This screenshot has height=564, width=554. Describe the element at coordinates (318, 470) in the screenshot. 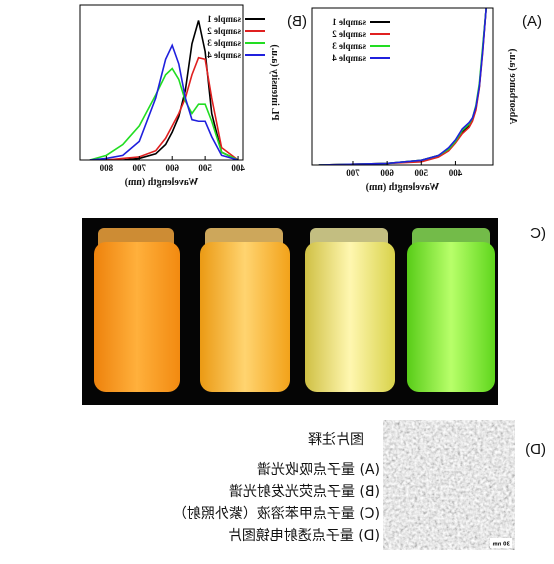

I see `caption-line: (A) 量子点吸收光谱` at that location.